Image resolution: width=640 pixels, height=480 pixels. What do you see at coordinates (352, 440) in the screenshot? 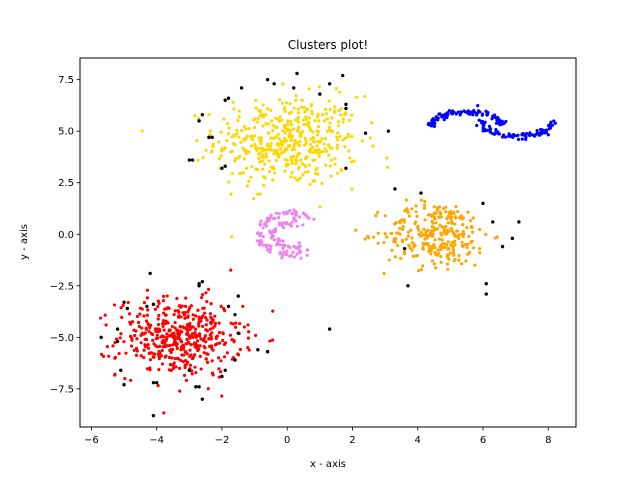
I see `x-tick-label: 2` at bounding box center [352, 440].